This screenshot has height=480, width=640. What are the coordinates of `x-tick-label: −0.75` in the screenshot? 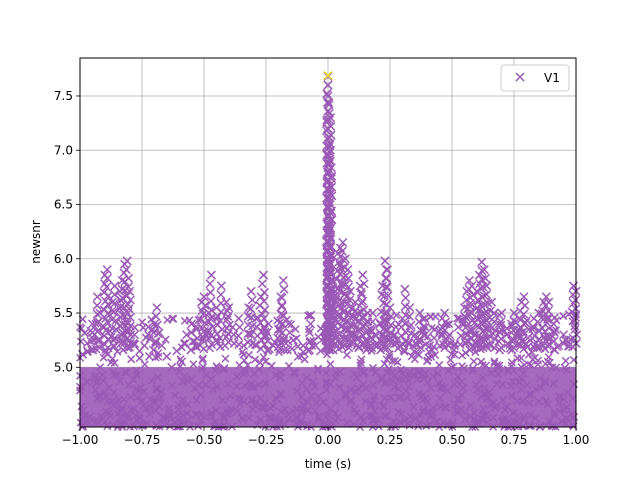 It's located at (142, 440).